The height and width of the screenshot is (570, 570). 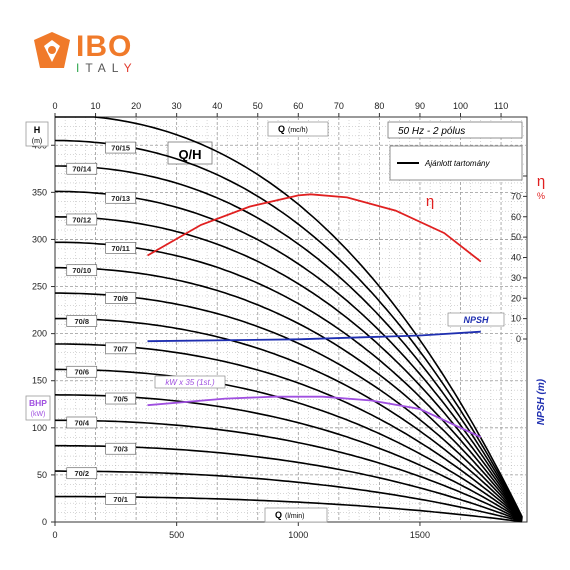 I want to click on left-axis-tick-label: 200, so click(x=39, y=334).